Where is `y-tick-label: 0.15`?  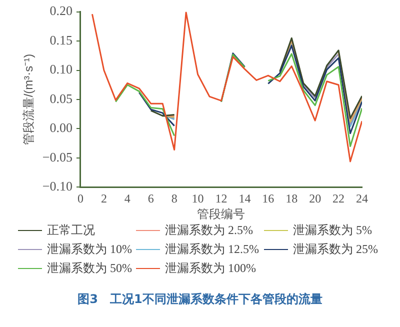 y-tick-label: 0.15 is located at coordinates (61, 40).